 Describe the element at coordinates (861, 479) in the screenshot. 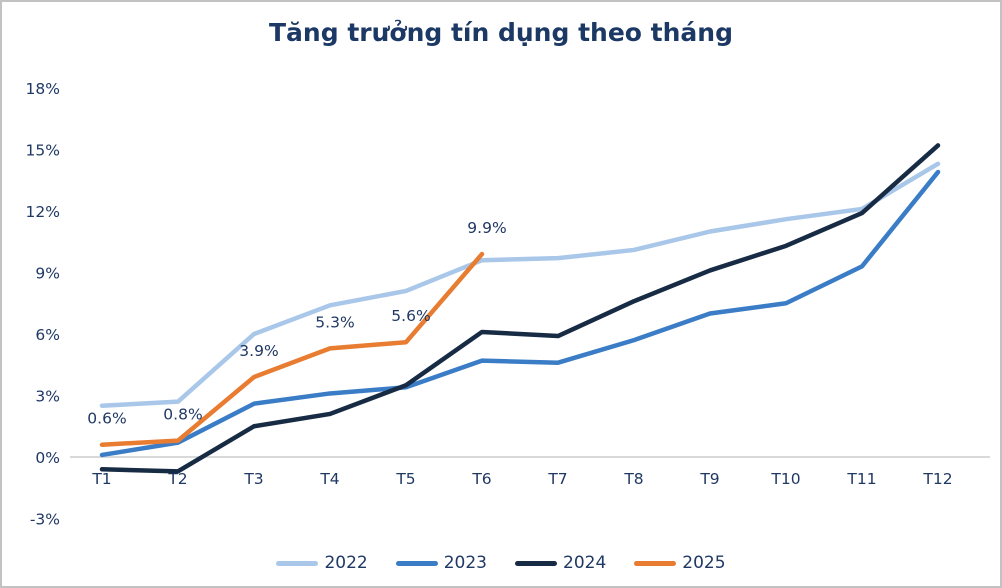

I see `x-tick-label-t11: T11` at that location.